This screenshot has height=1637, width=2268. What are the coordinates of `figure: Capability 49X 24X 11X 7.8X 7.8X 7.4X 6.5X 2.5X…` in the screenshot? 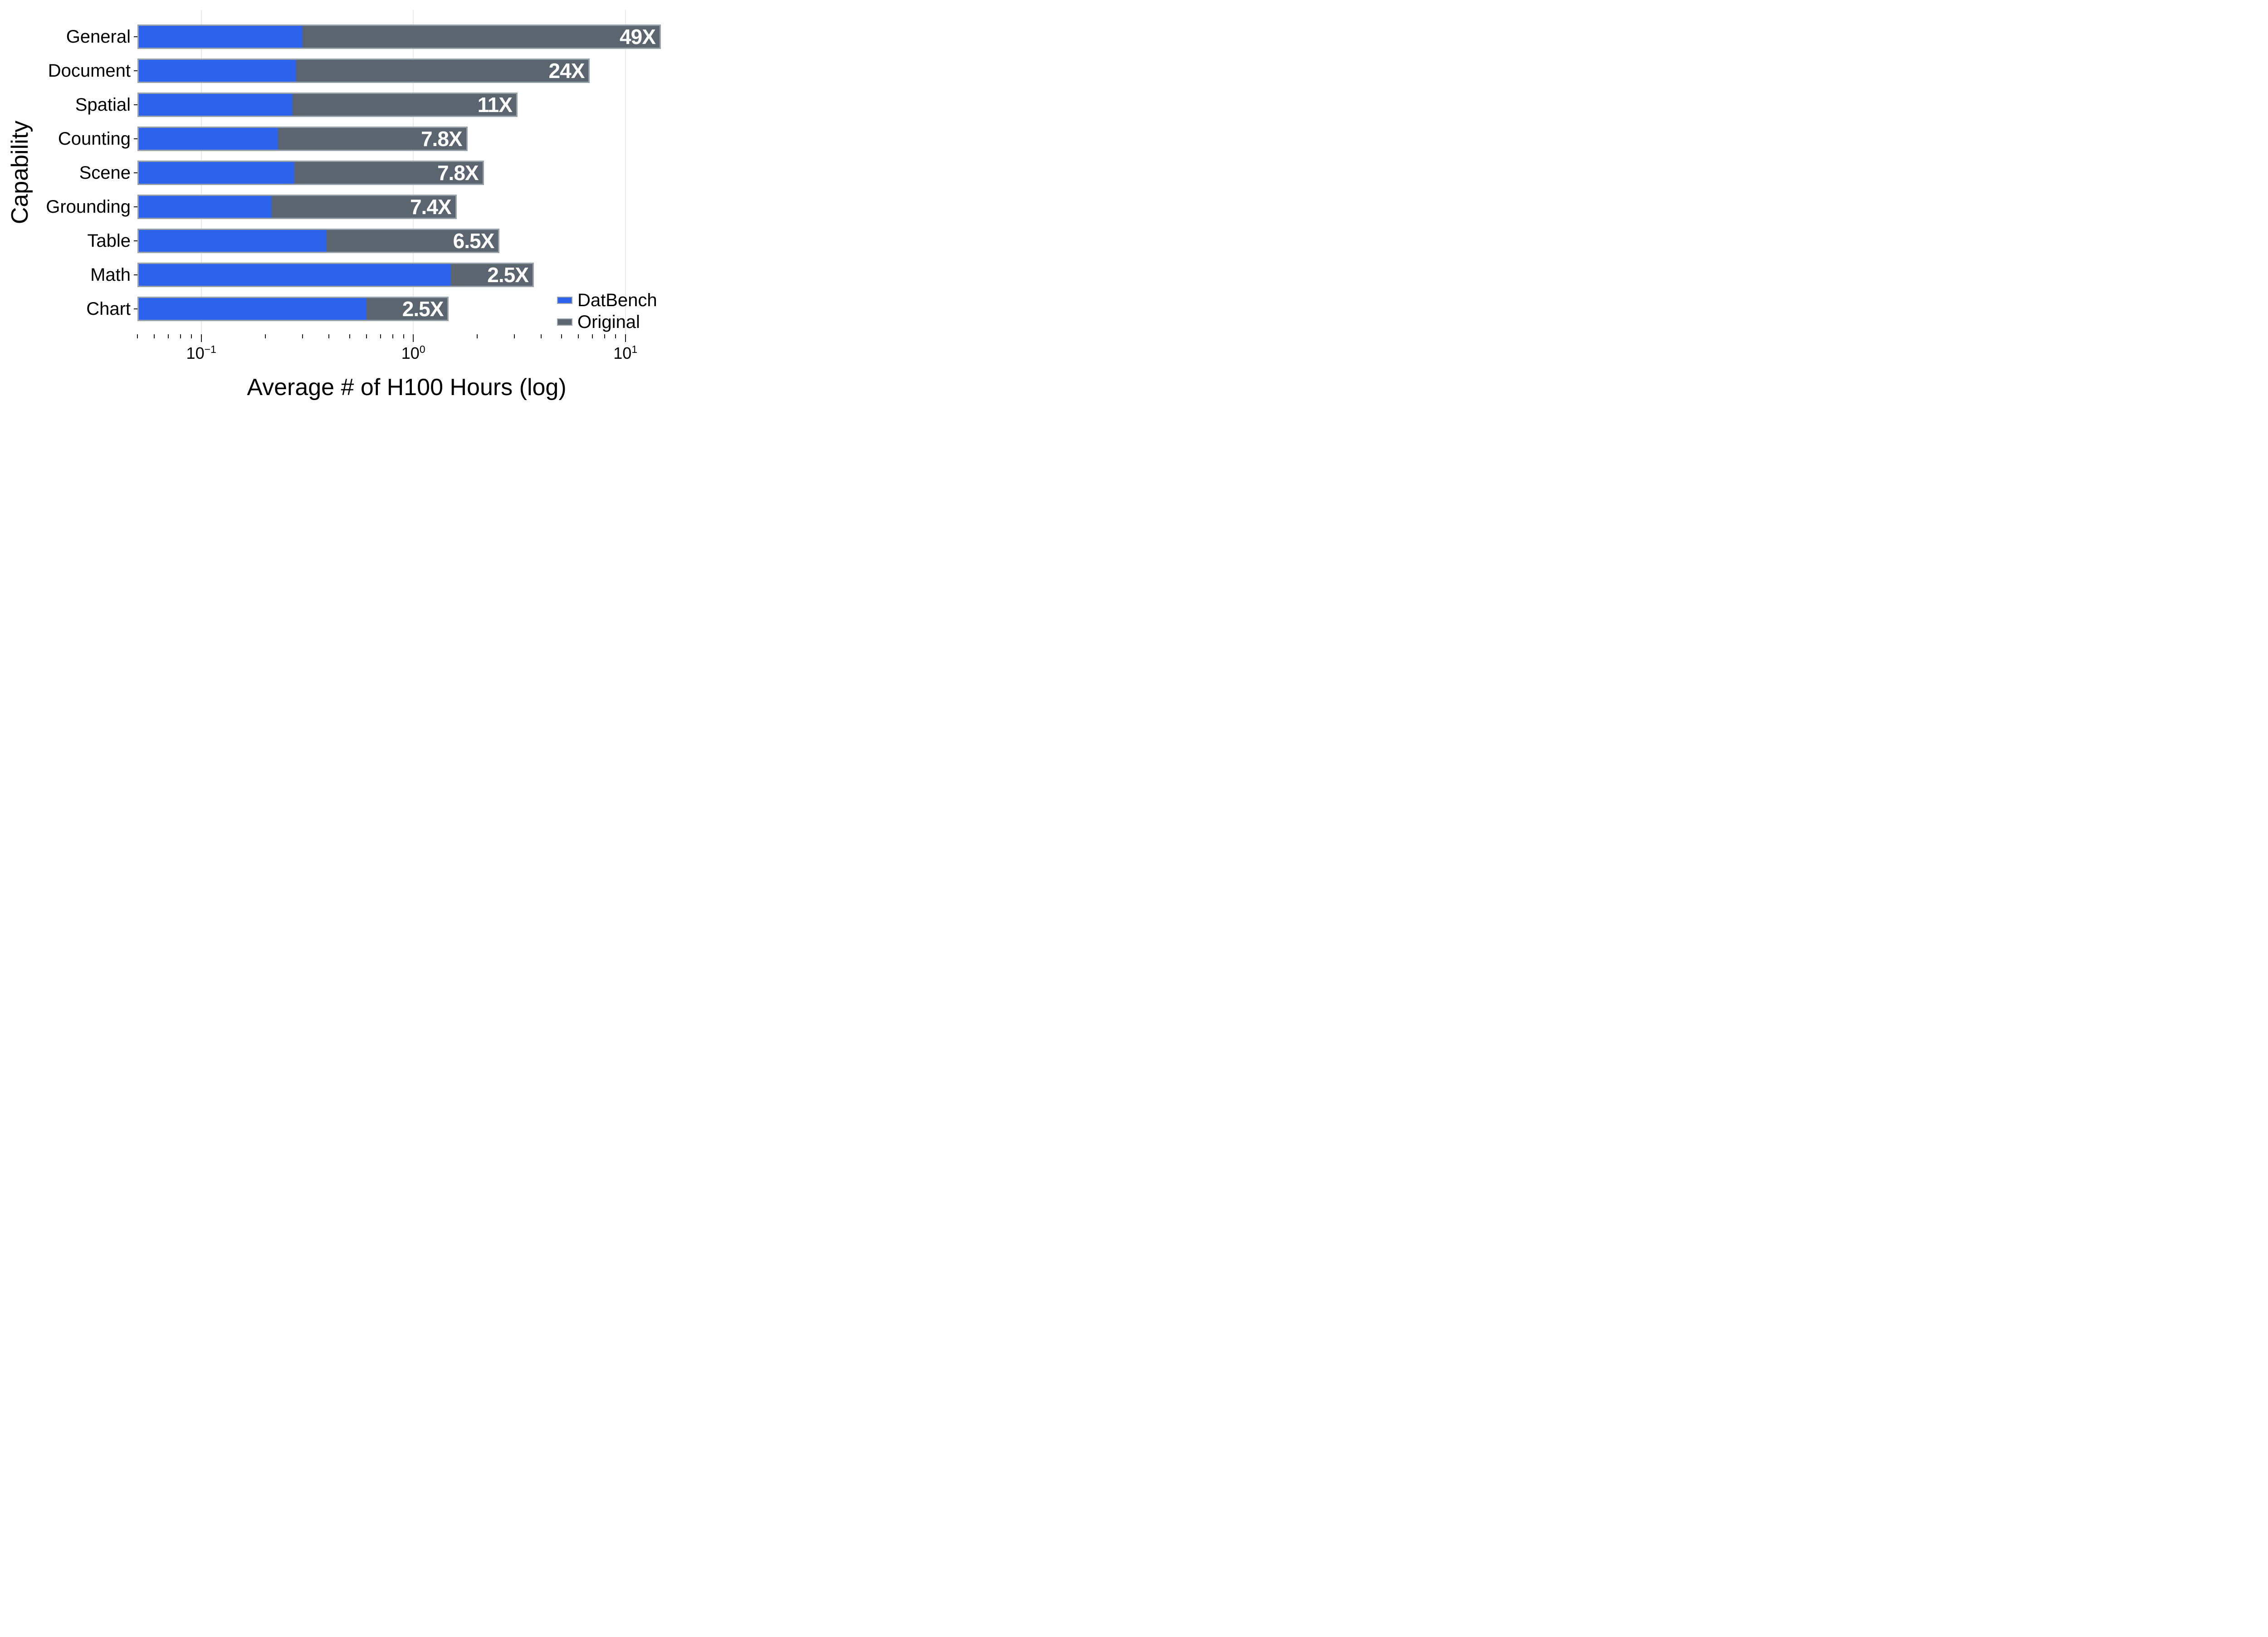 It's located at (341, 204).